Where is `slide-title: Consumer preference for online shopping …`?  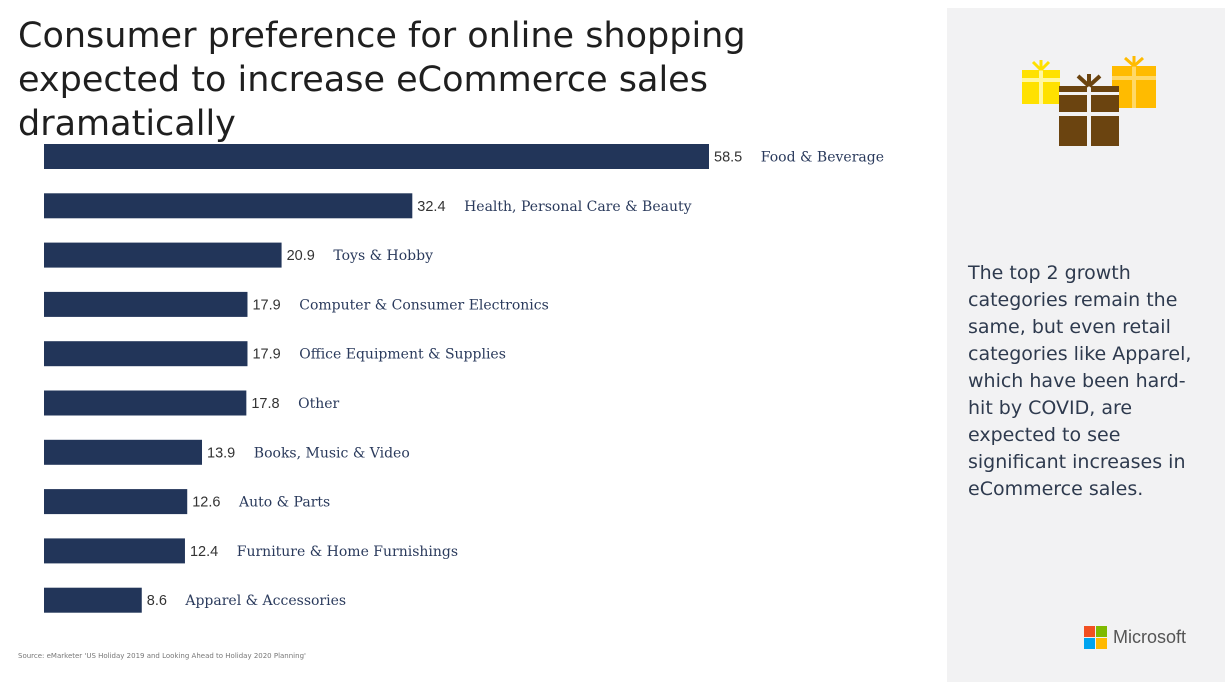
slide-title: Consumer preference for online shopping … is located at coordinates (382, 80).